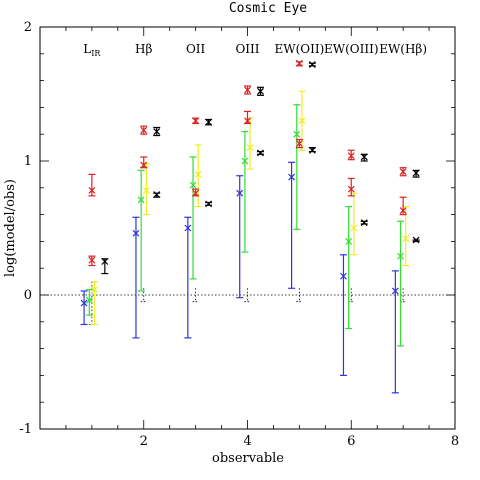  I want to click on y-tick-label: -1, so click(25, 429).